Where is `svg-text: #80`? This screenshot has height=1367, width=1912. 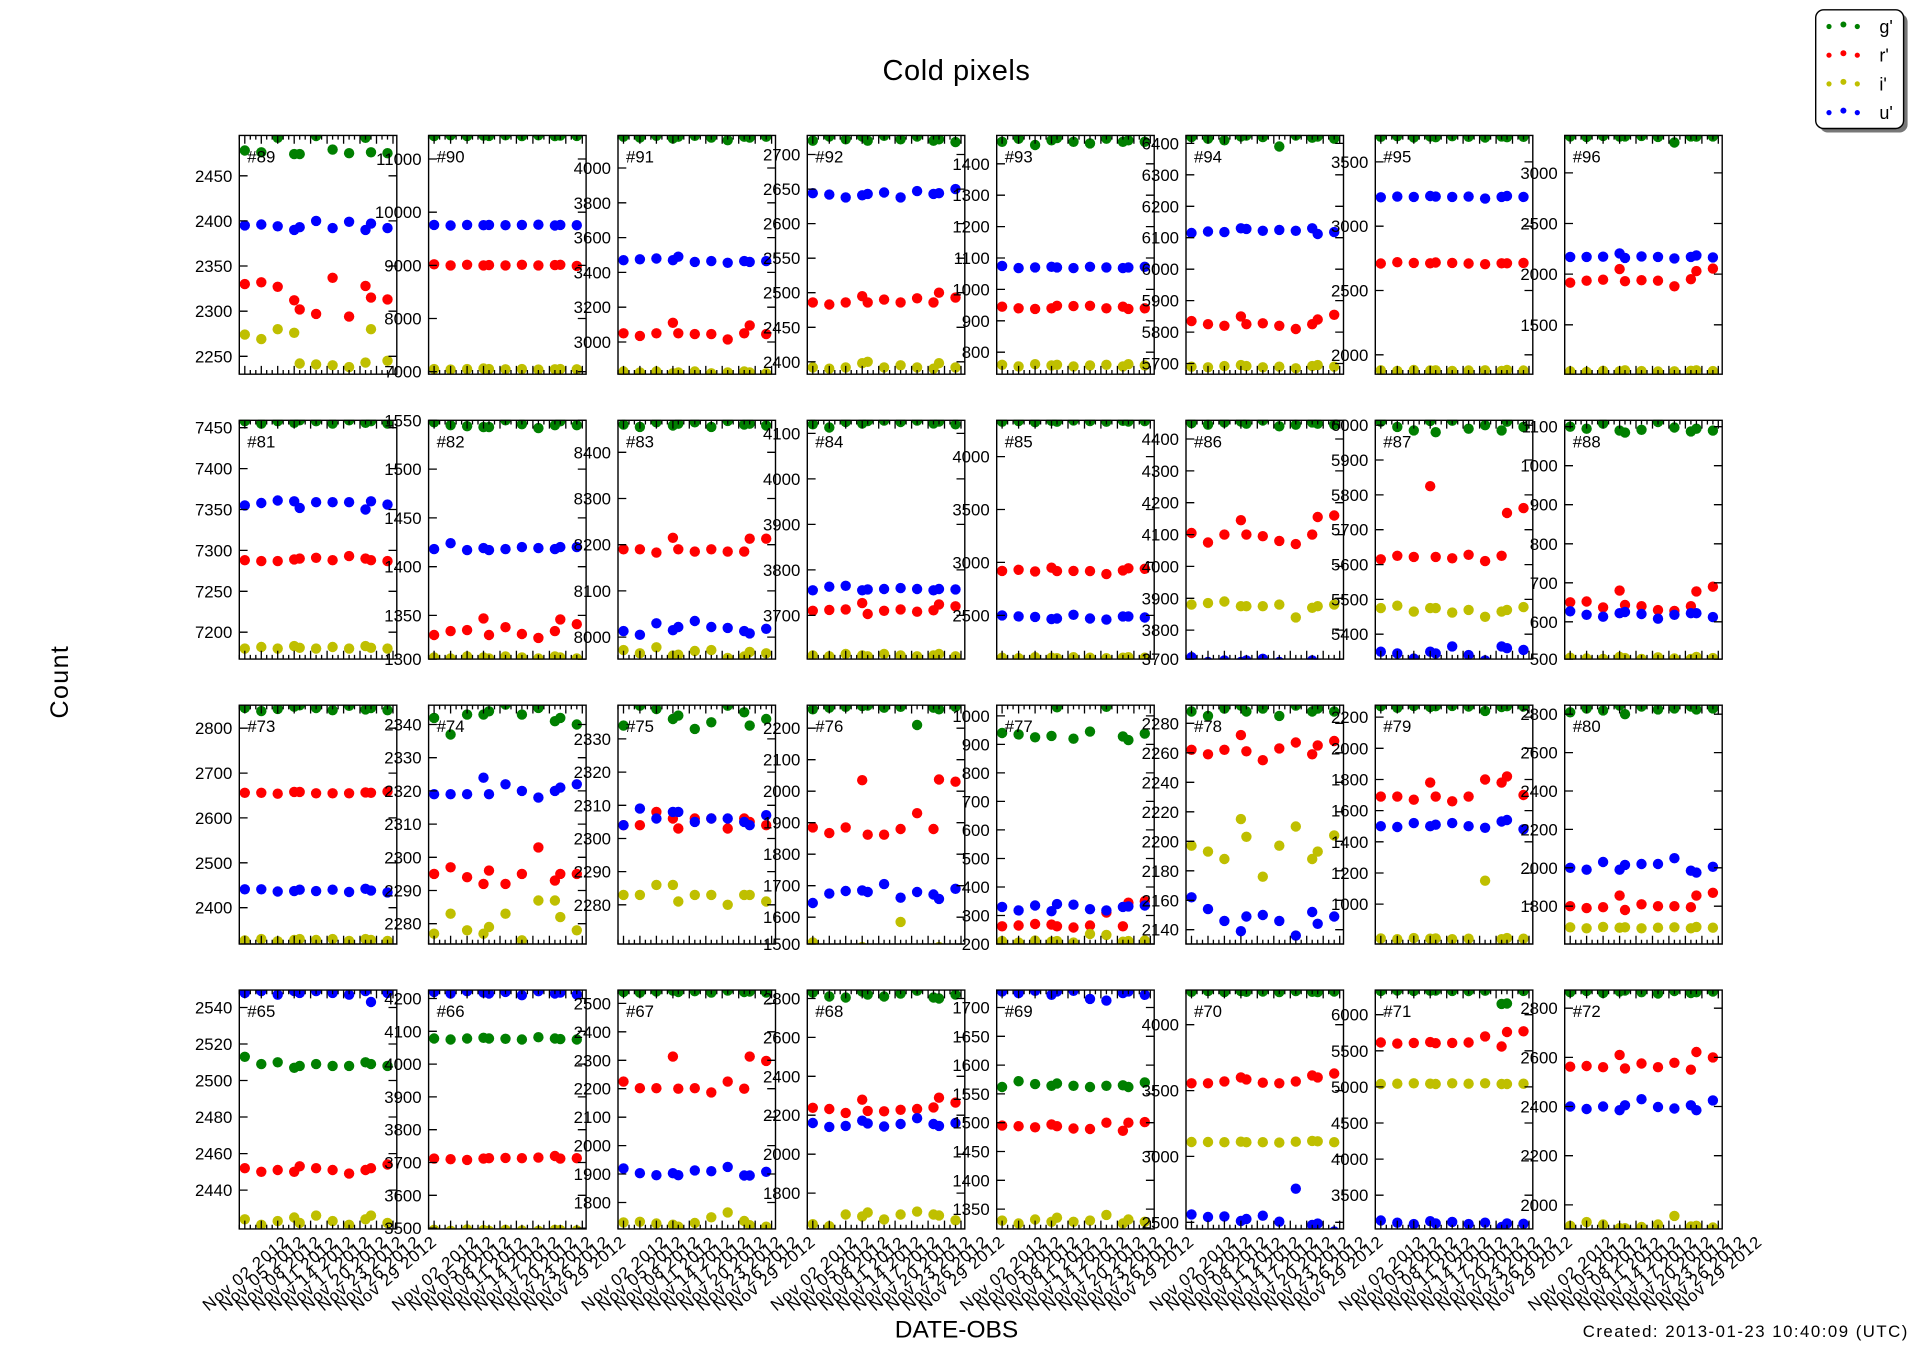 svg-text: #80 is located at coordinates (1587, 726).